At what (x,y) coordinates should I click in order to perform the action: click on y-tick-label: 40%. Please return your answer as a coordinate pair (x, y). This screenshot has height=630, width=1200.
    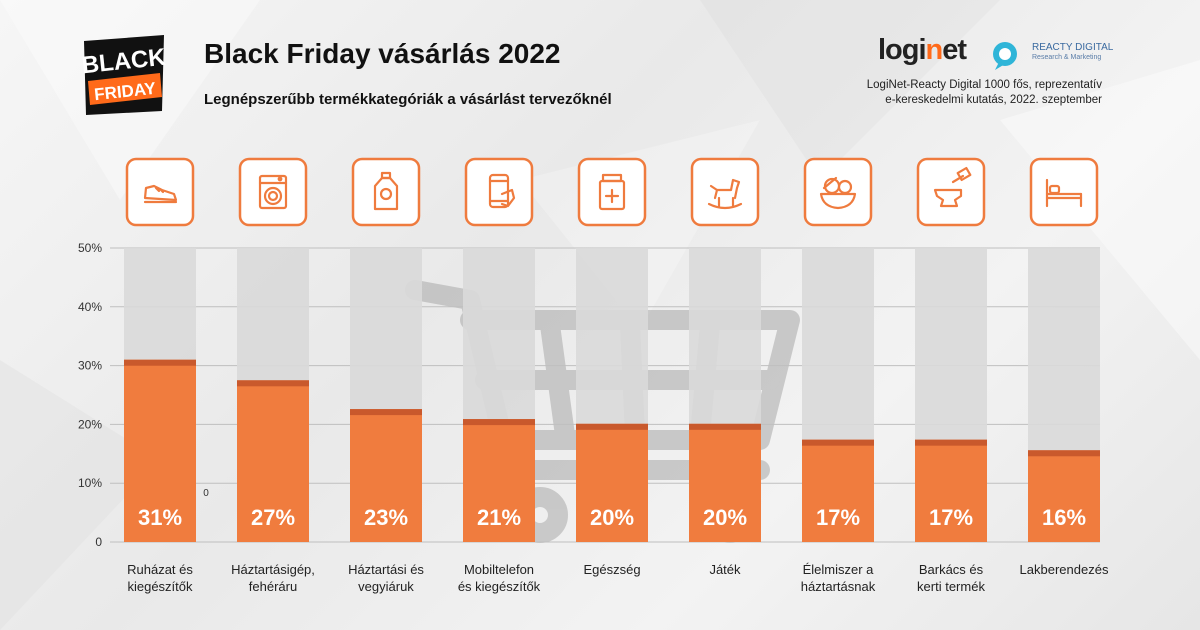
    Looking at the image, I should click on (90, 307).